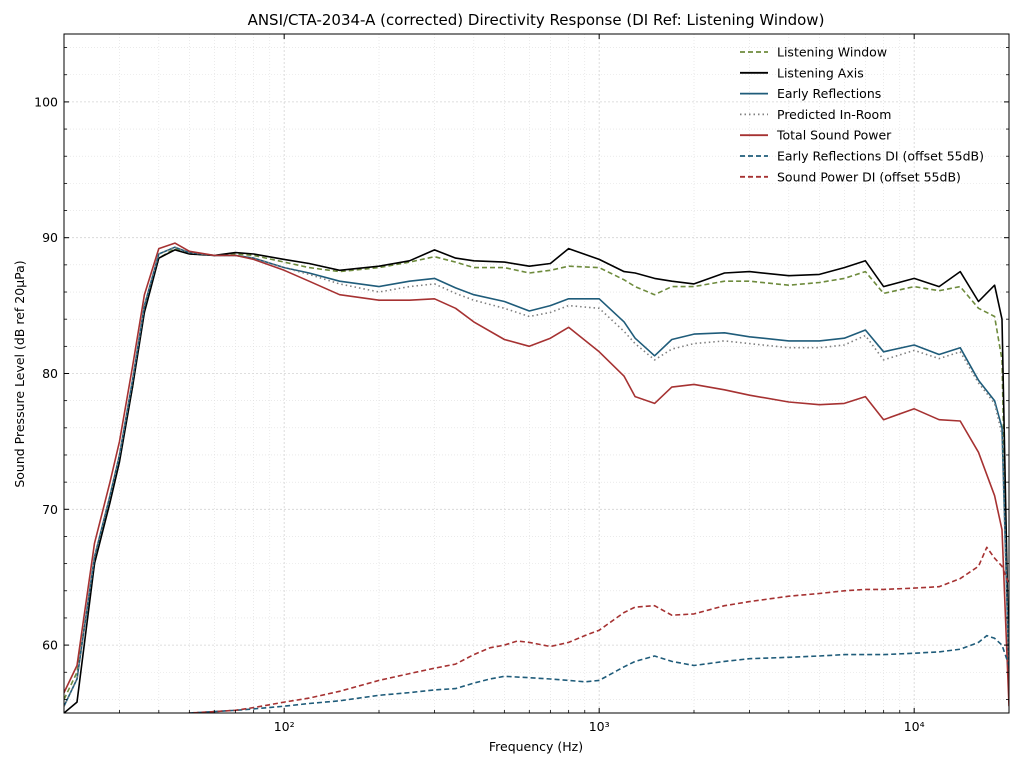  What do you see at coordinates (820, 72) in the screenshot?
I see `legend-label-listening-axis: Listening Axis` at bounding box center [820, 72].